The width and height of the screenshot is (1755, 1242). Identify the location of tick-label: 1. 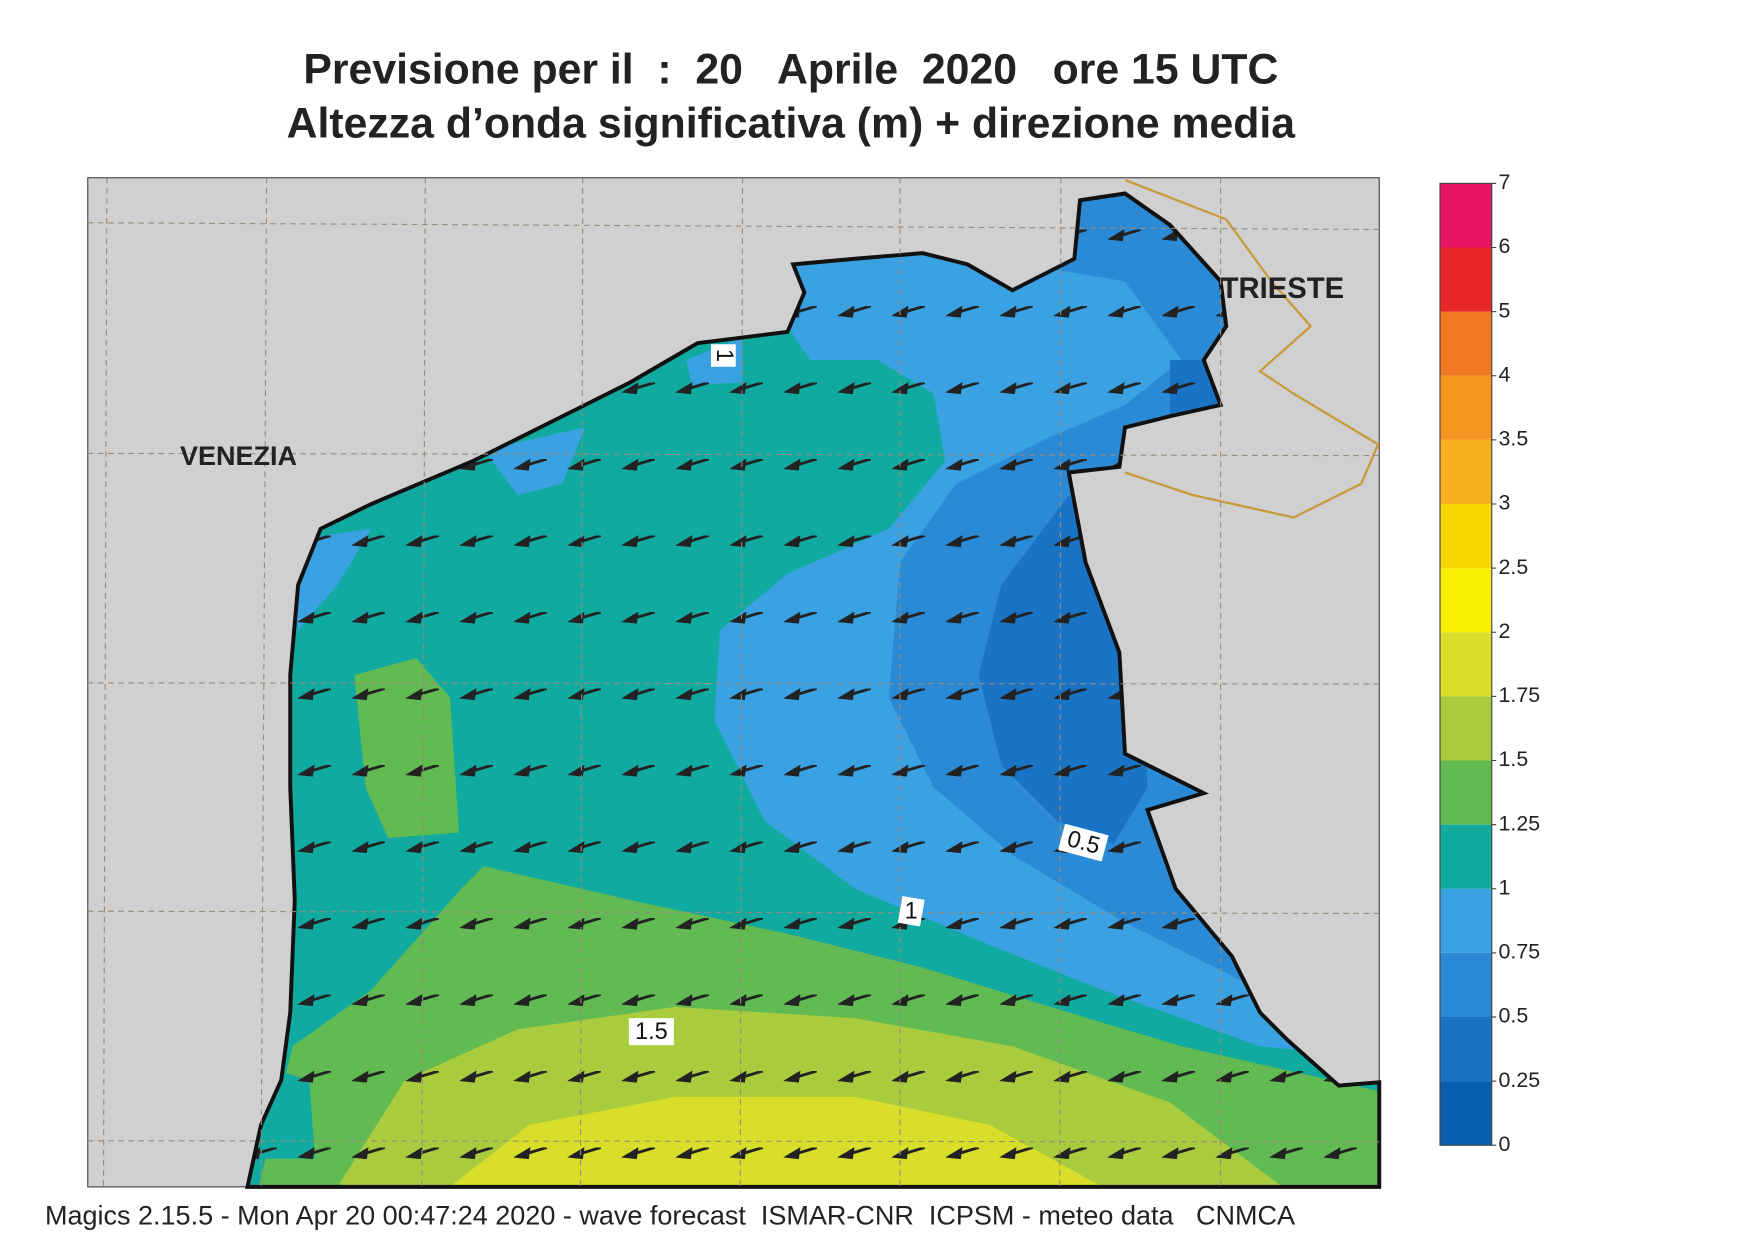
(1505, 887).